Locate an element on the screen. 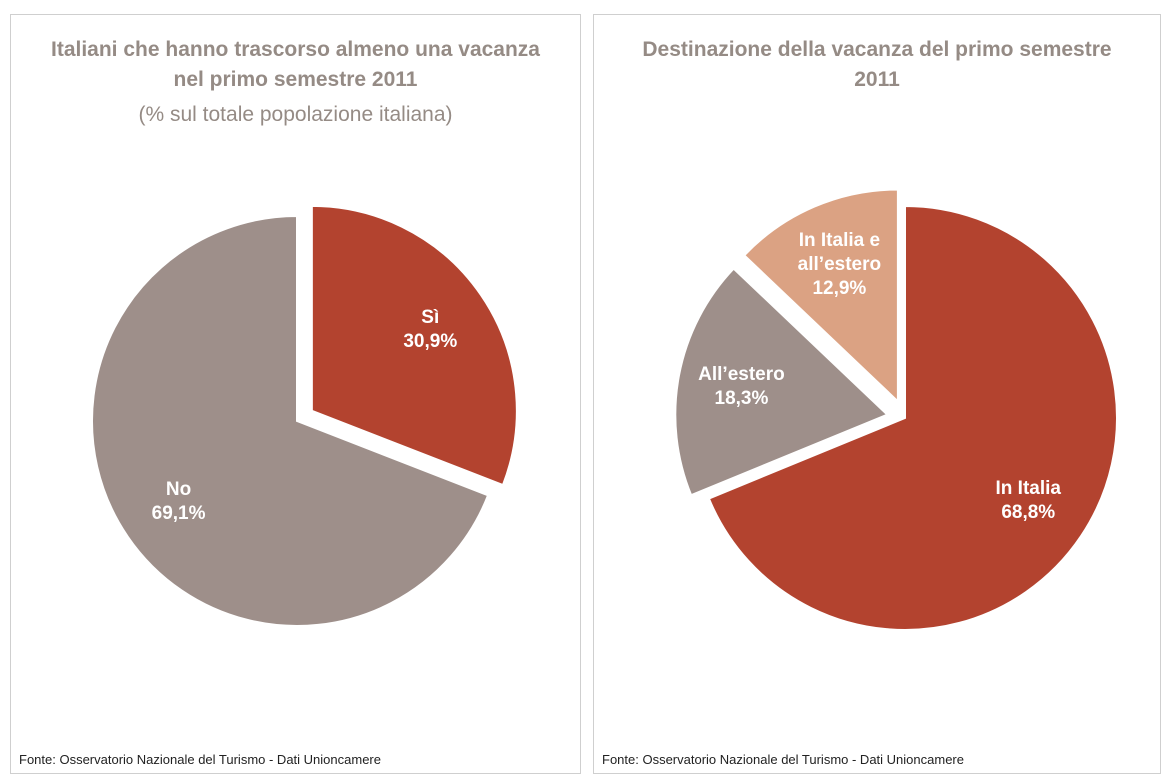 Image resolution: width=1161 pixels, height=774 pixels. slice-label: In Italia 68,8% is located at coordinates (1028, 501).